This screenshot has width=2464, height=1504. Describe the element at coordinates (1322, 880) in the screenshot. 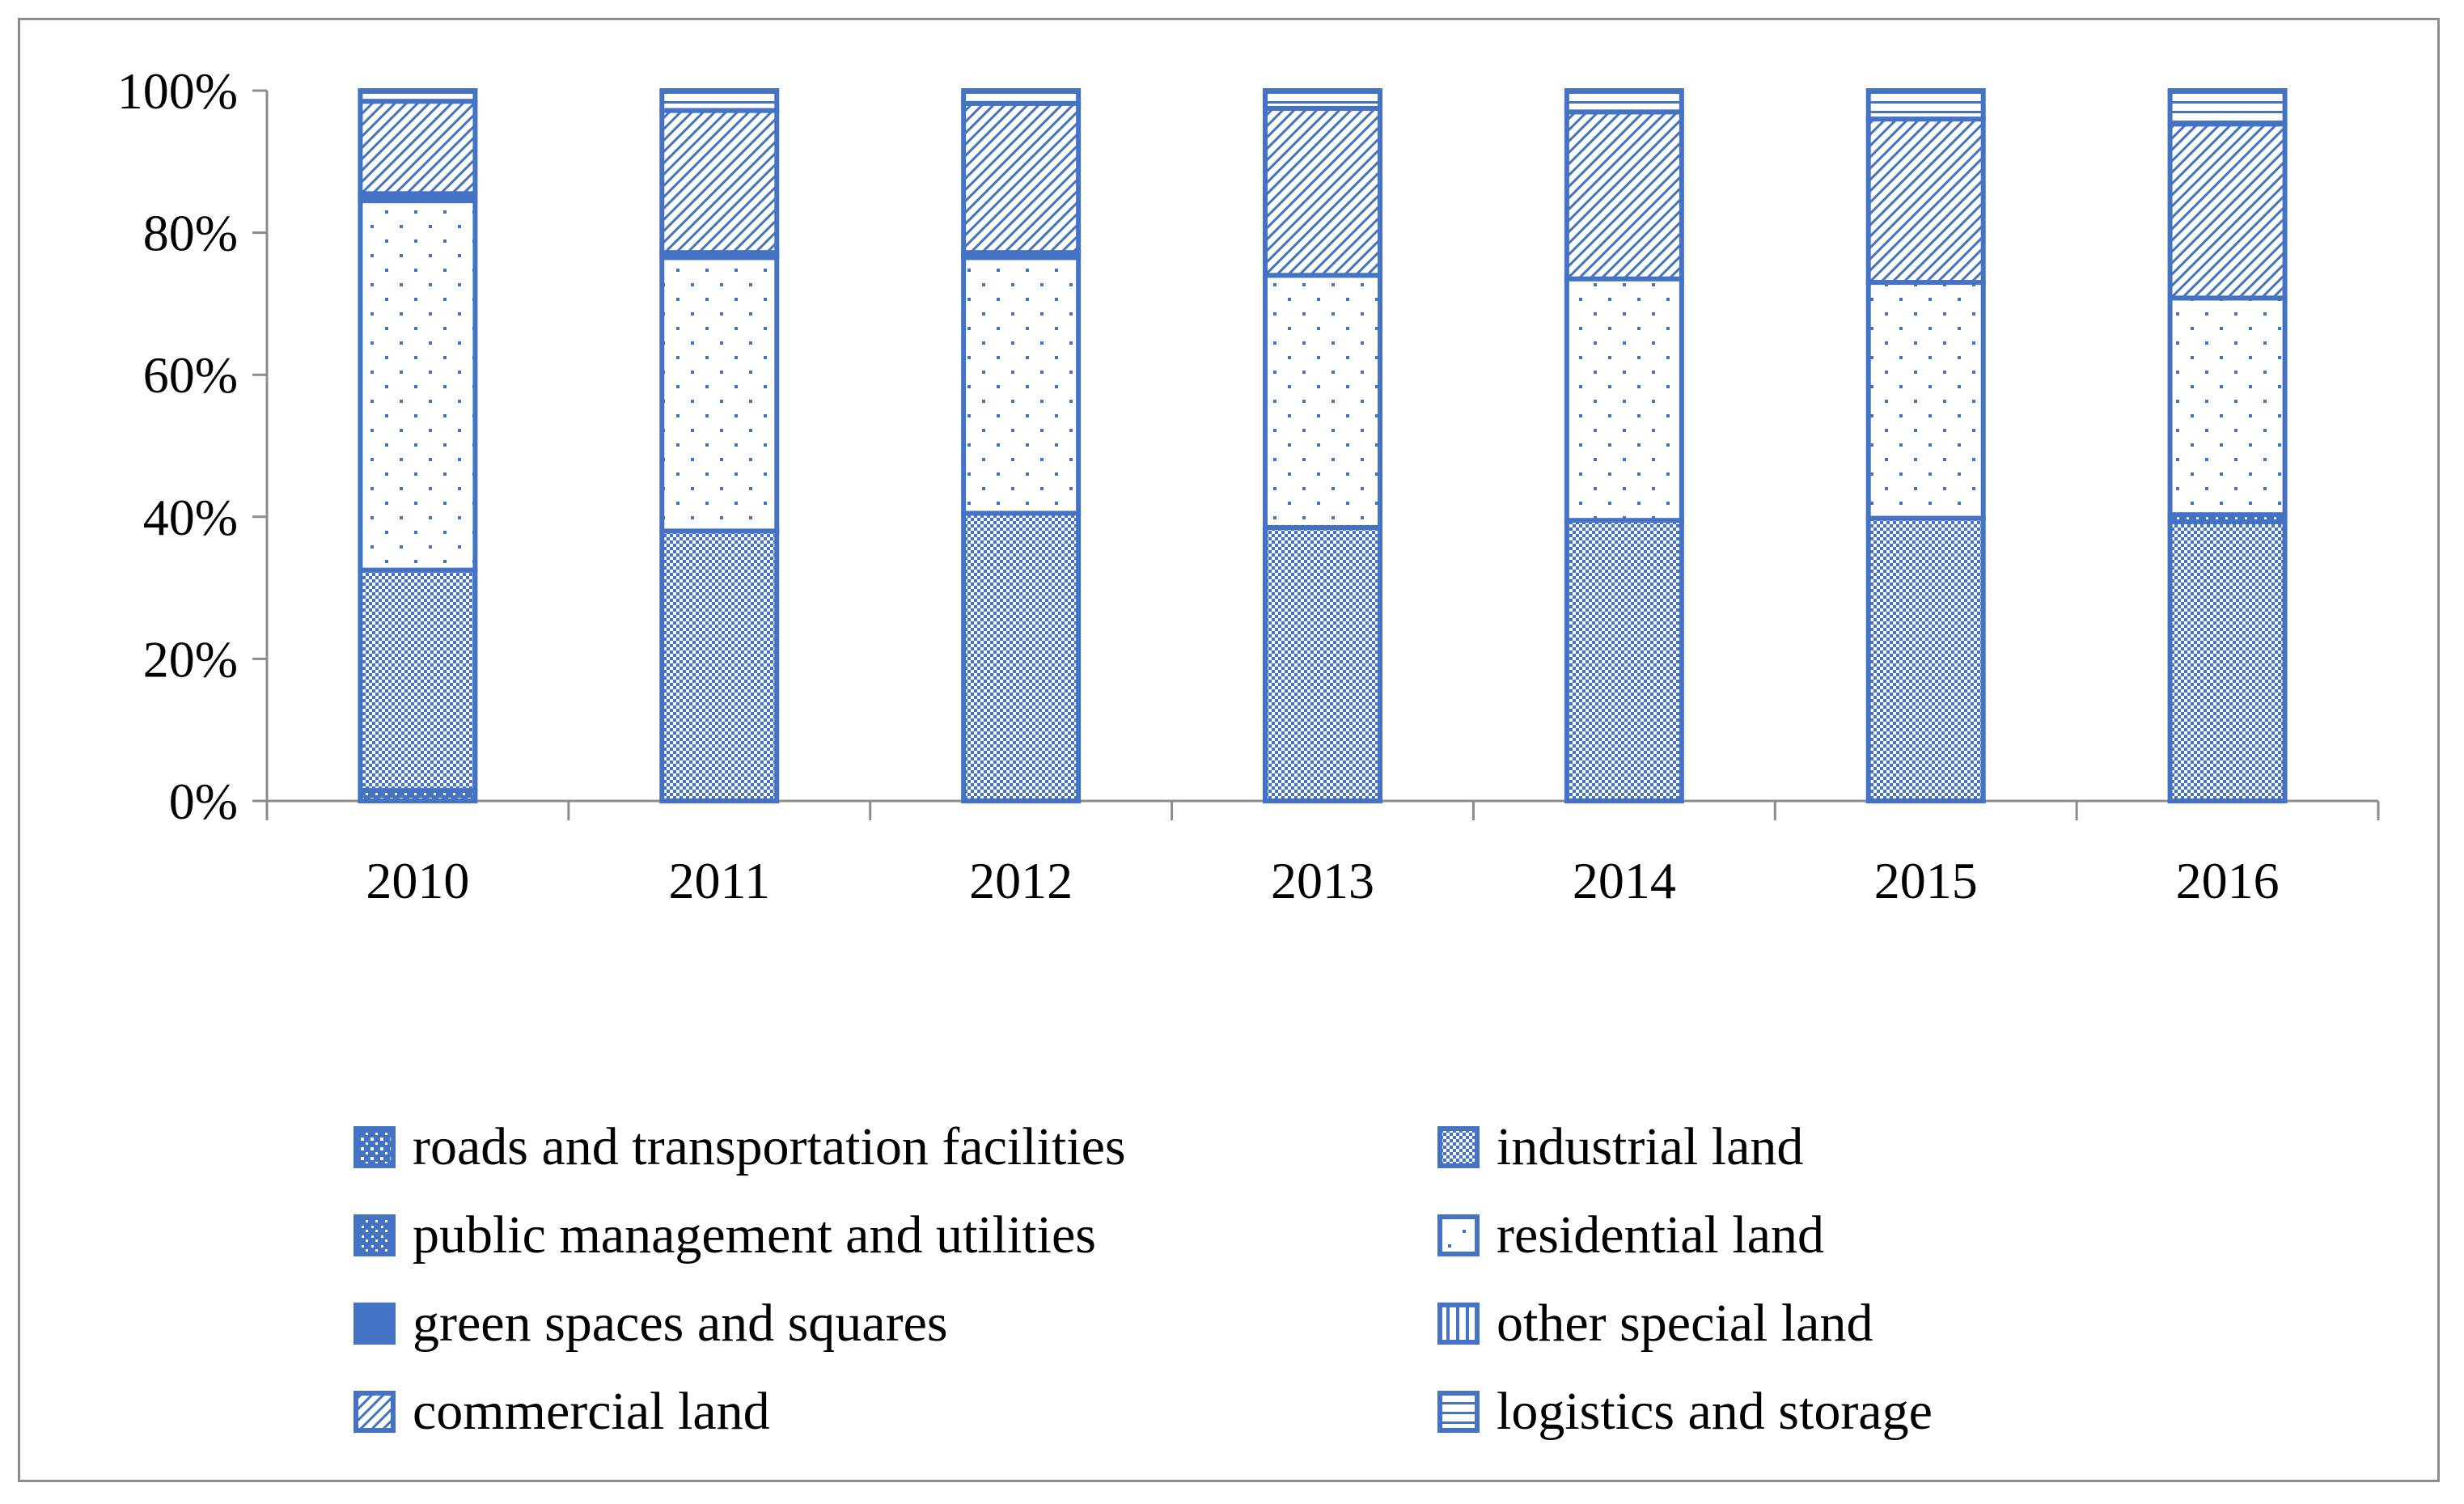

I see `x-tick-label: 2013` at that location.